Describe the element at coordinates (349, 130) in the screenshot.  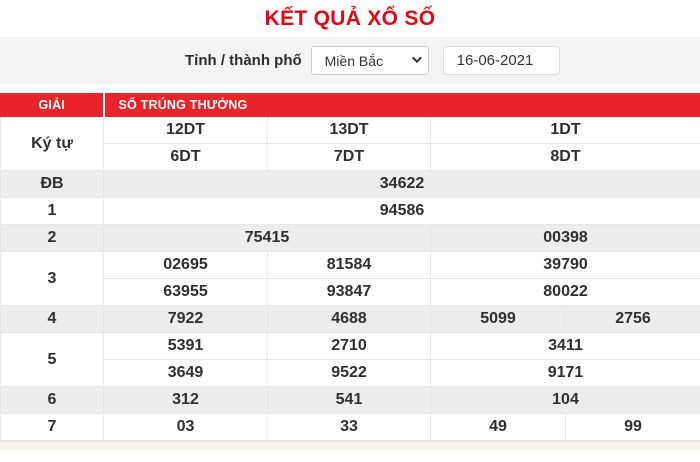
I see `prize-value-cell: 13DT` at that location.